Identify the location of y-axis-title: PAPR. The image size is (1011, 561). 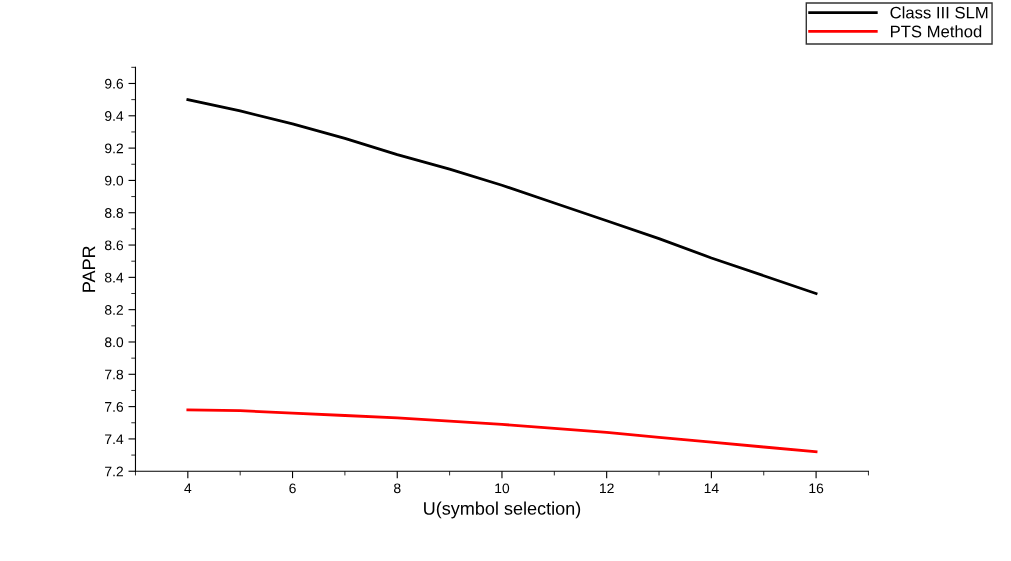
(89, 269).